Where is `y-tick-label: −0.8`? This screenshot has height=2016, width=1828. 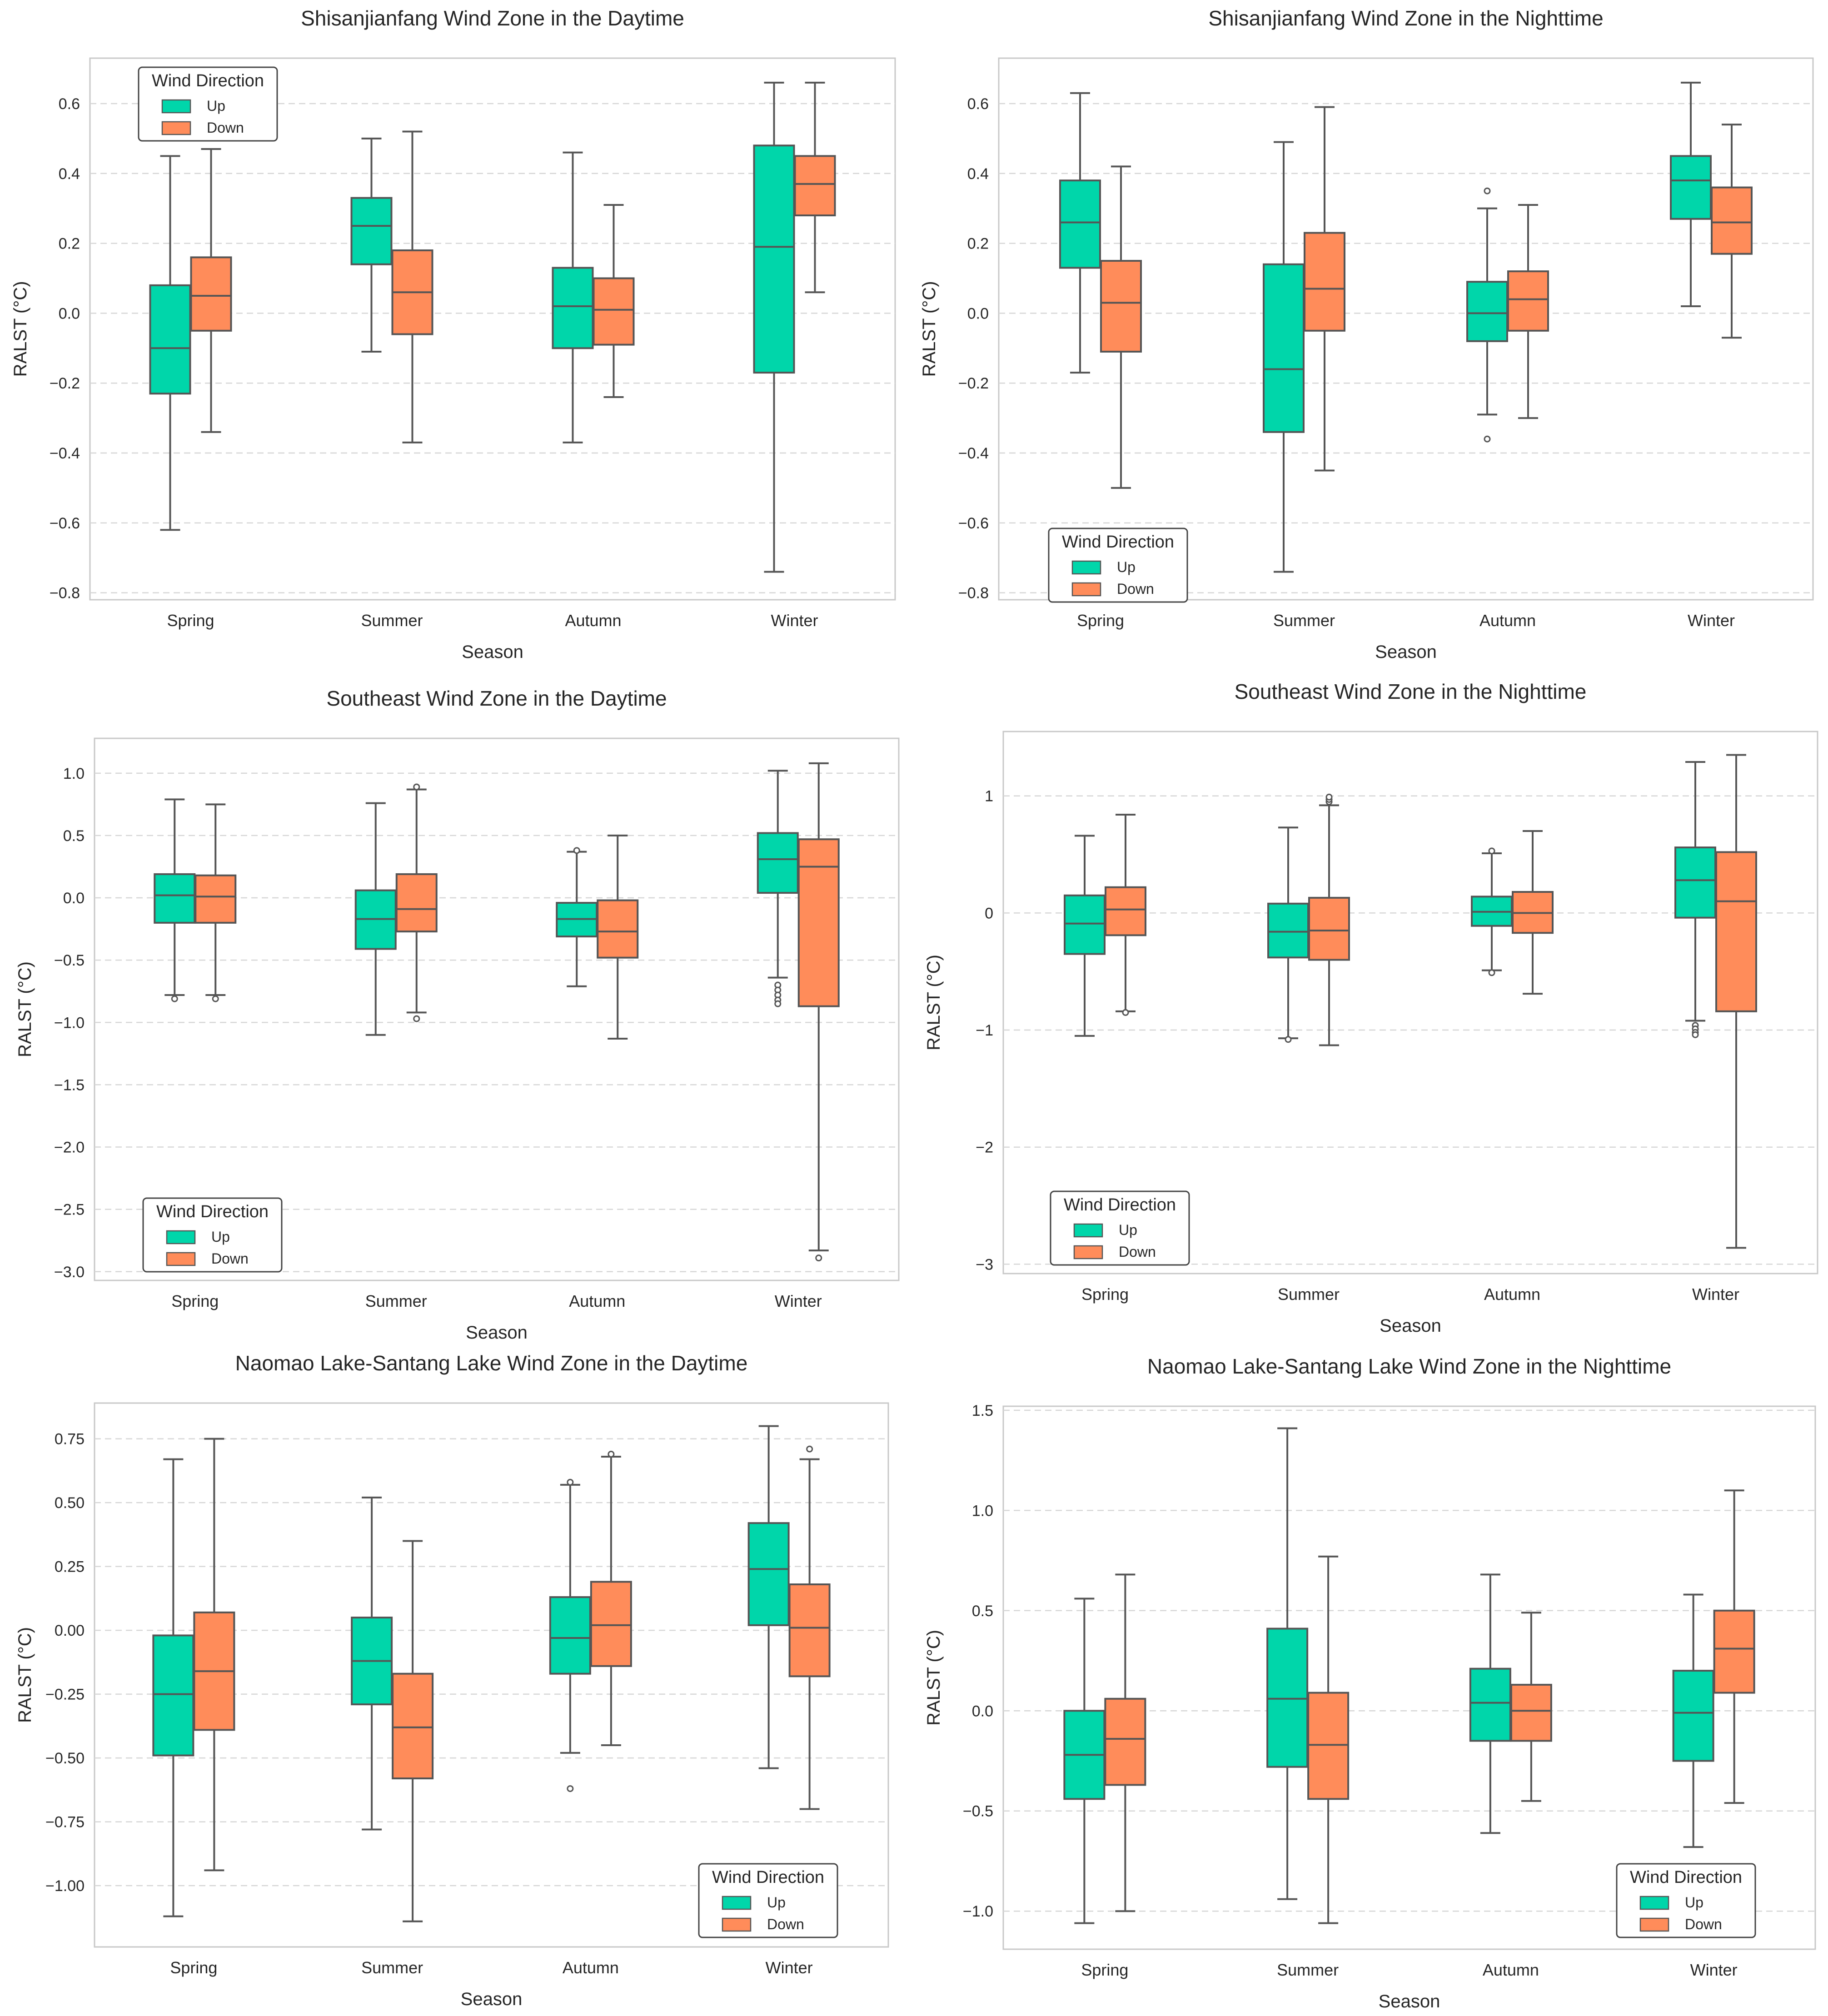 y-tick-label: −0.8 is located at coordinates (973, 593).